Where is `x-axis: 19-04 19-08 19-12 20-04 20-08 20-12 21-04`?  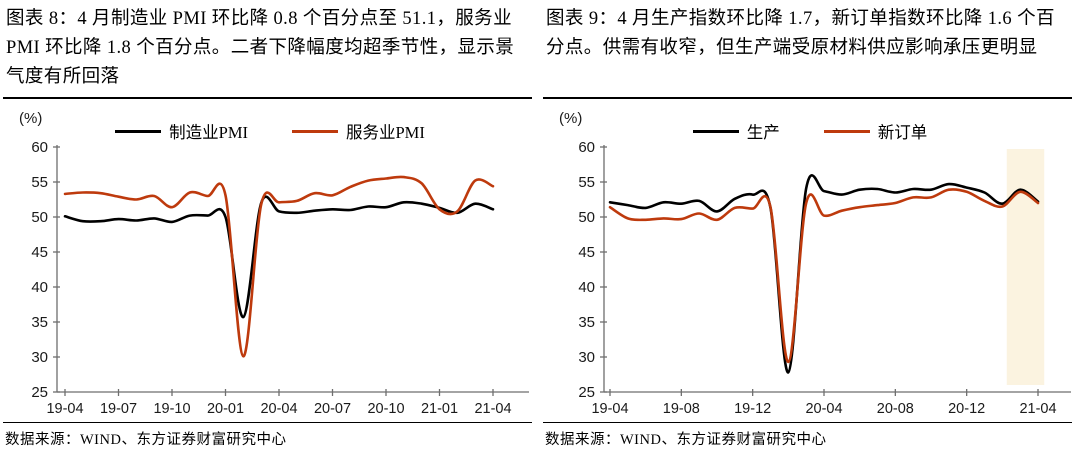
x-axis: 19-04 19-08 19-12 20-04 20-08 20-12 21-04 is located at coordinates (831, 402).